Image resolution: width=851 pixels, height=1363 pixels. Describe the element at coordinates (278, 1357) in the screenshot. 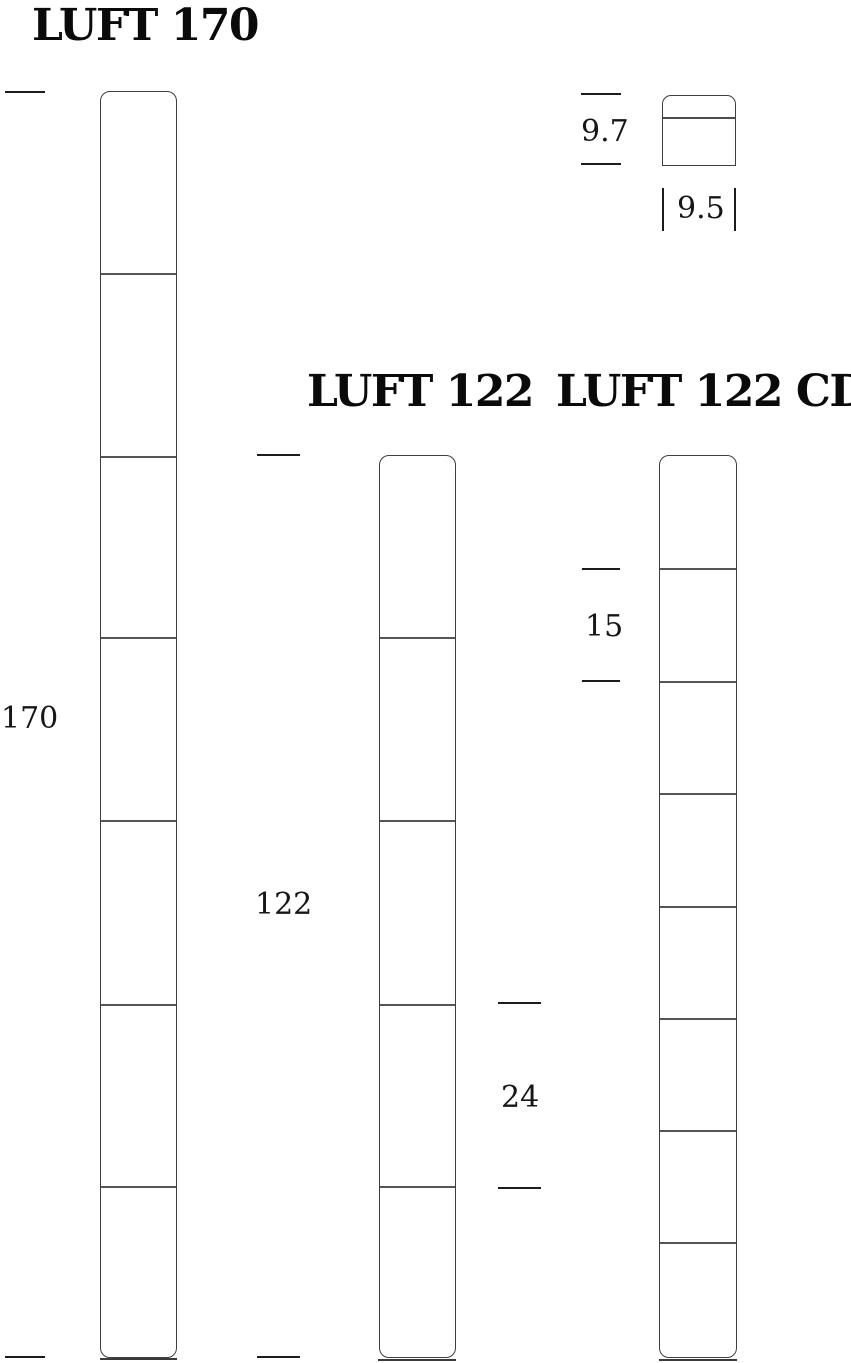

I see `tick-122-bottom` at that location.